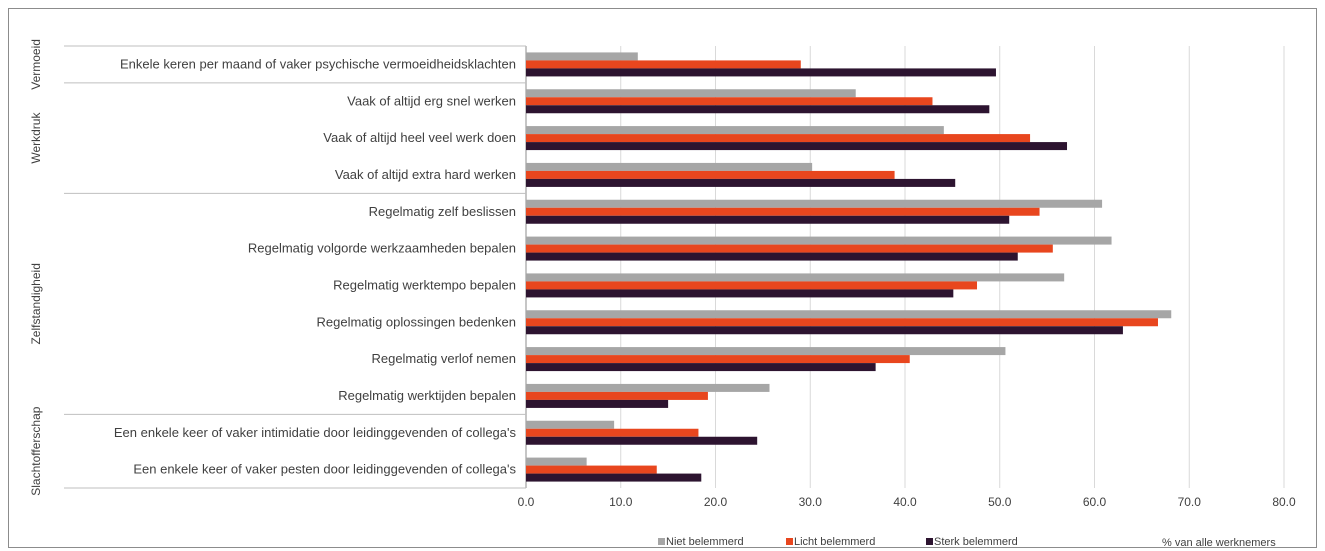 The height and width of the screenshot is (551, 1325). Describe the element at coordinates (1000, 502) in the screenshot. I see `x-tick-label: 50.0` at that location.